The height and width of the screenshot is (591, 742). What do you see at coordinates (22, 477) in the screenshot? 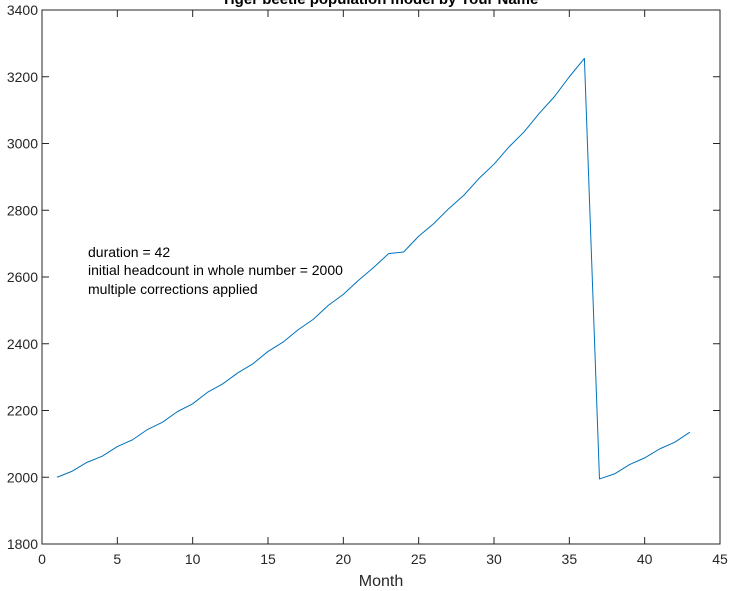
I see `y-tick-label: 2000` at bounding box center [22, 477].